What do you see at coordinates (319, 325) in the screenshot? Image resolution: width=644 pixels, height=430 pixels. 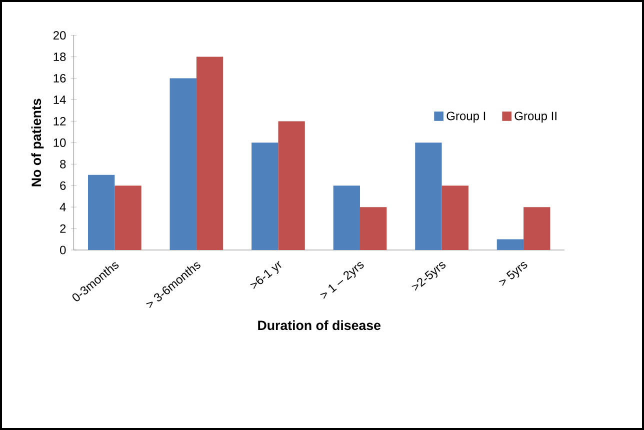 I see `x-axis-title: Duration of disease` at bounding box center [319, 325].